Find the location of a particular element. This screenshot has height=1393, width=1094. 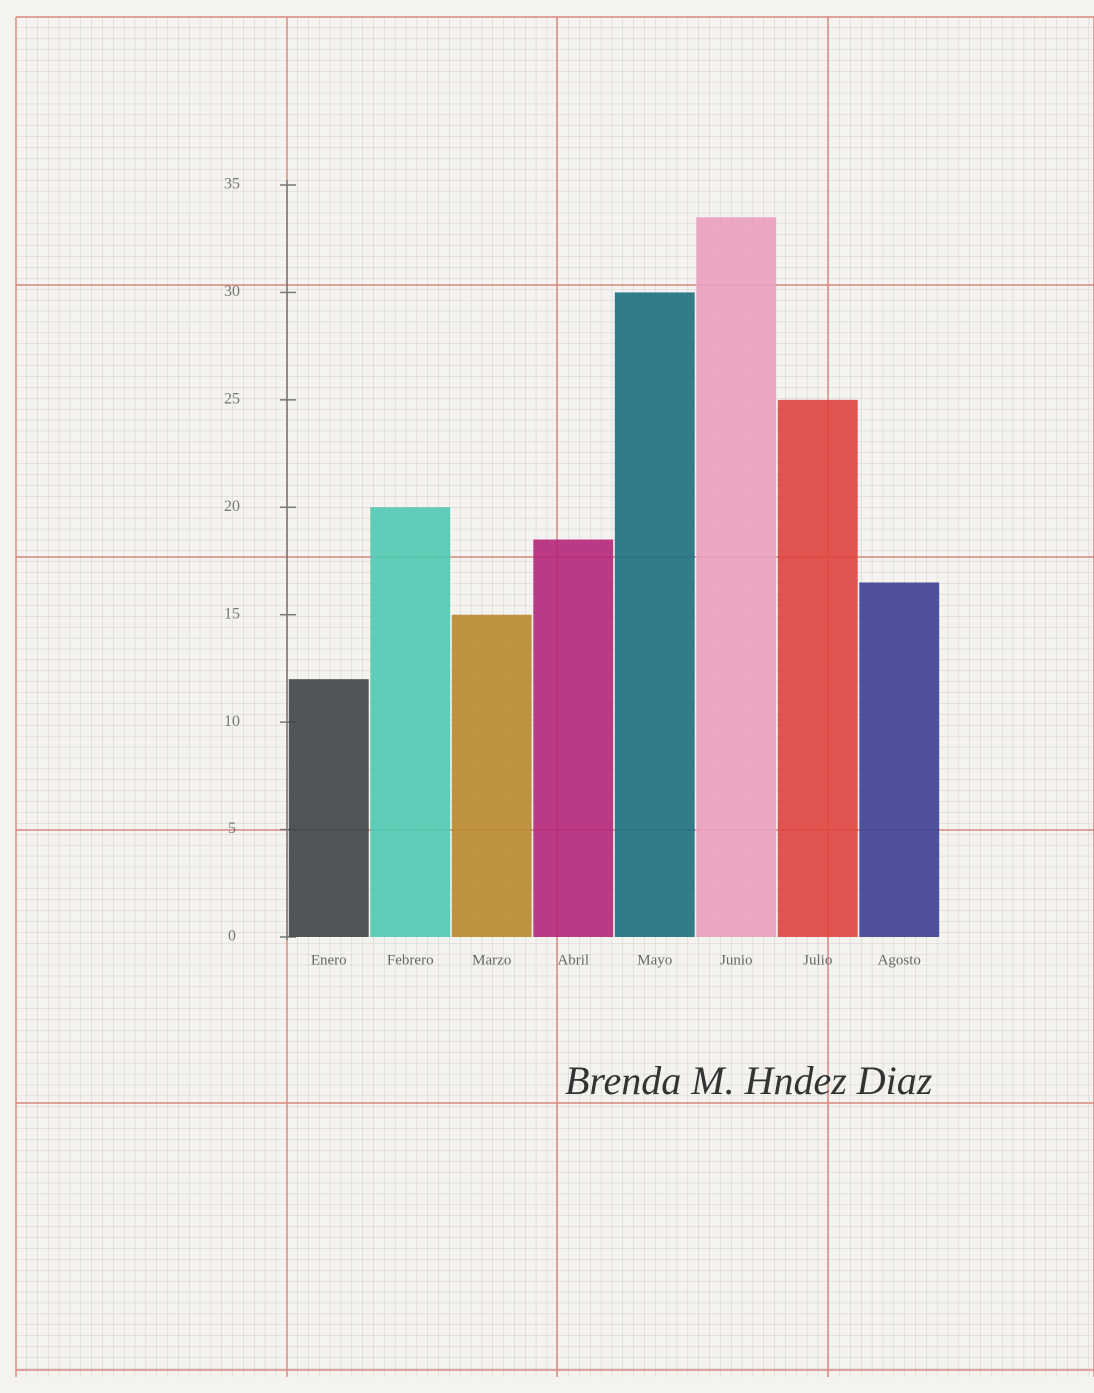

y-tick-label: 30 is located at coordinates (232, 291).